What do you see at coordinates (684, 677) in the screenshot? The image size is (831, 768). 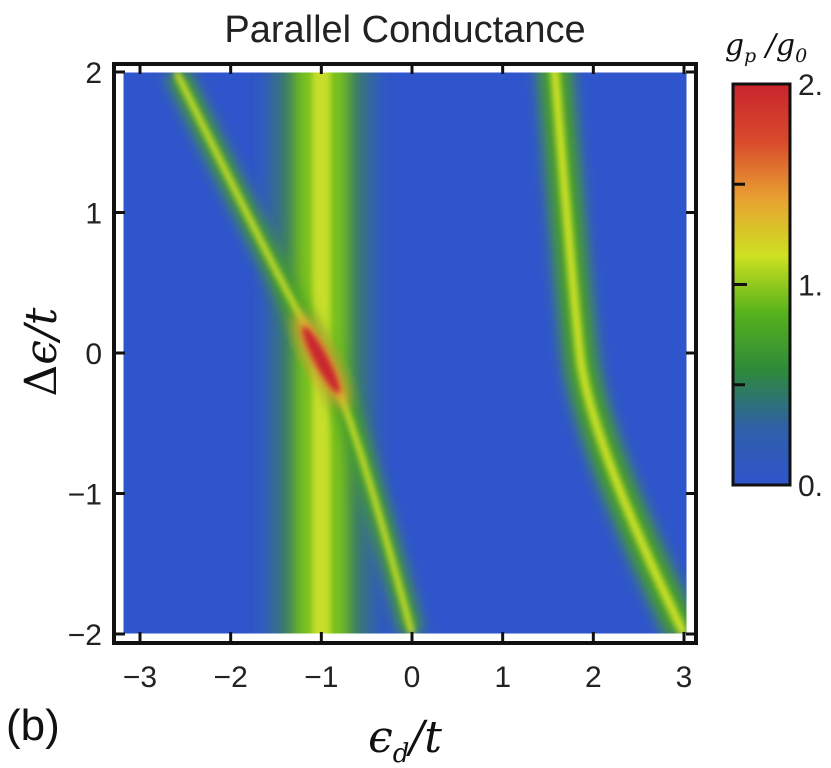 I see `x-tick-label: 3` at bounding box center [684, 677].